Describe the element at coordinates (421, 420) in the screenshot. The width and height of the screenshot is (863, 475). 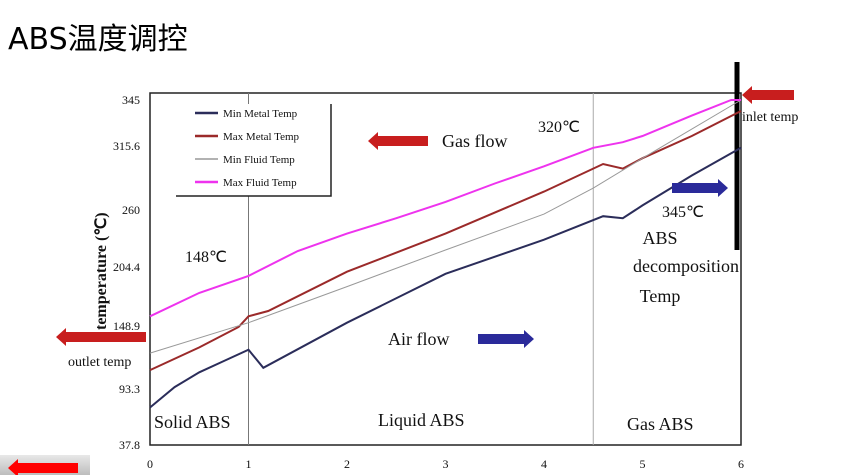
I see `annotation: Liquid ABS` at that location.